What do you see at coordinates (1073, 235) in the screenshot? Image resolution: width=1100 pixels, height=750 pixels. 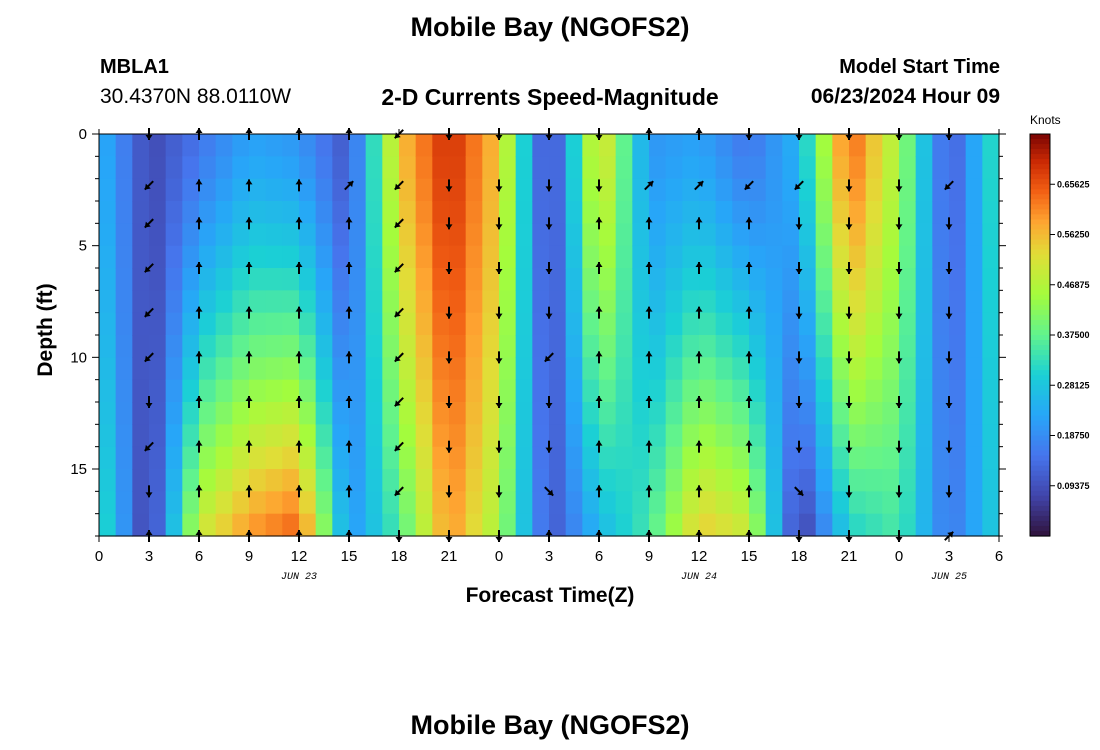 I see `colorbar-tick-label: 0.56250` at bounding box center [1073, 235].